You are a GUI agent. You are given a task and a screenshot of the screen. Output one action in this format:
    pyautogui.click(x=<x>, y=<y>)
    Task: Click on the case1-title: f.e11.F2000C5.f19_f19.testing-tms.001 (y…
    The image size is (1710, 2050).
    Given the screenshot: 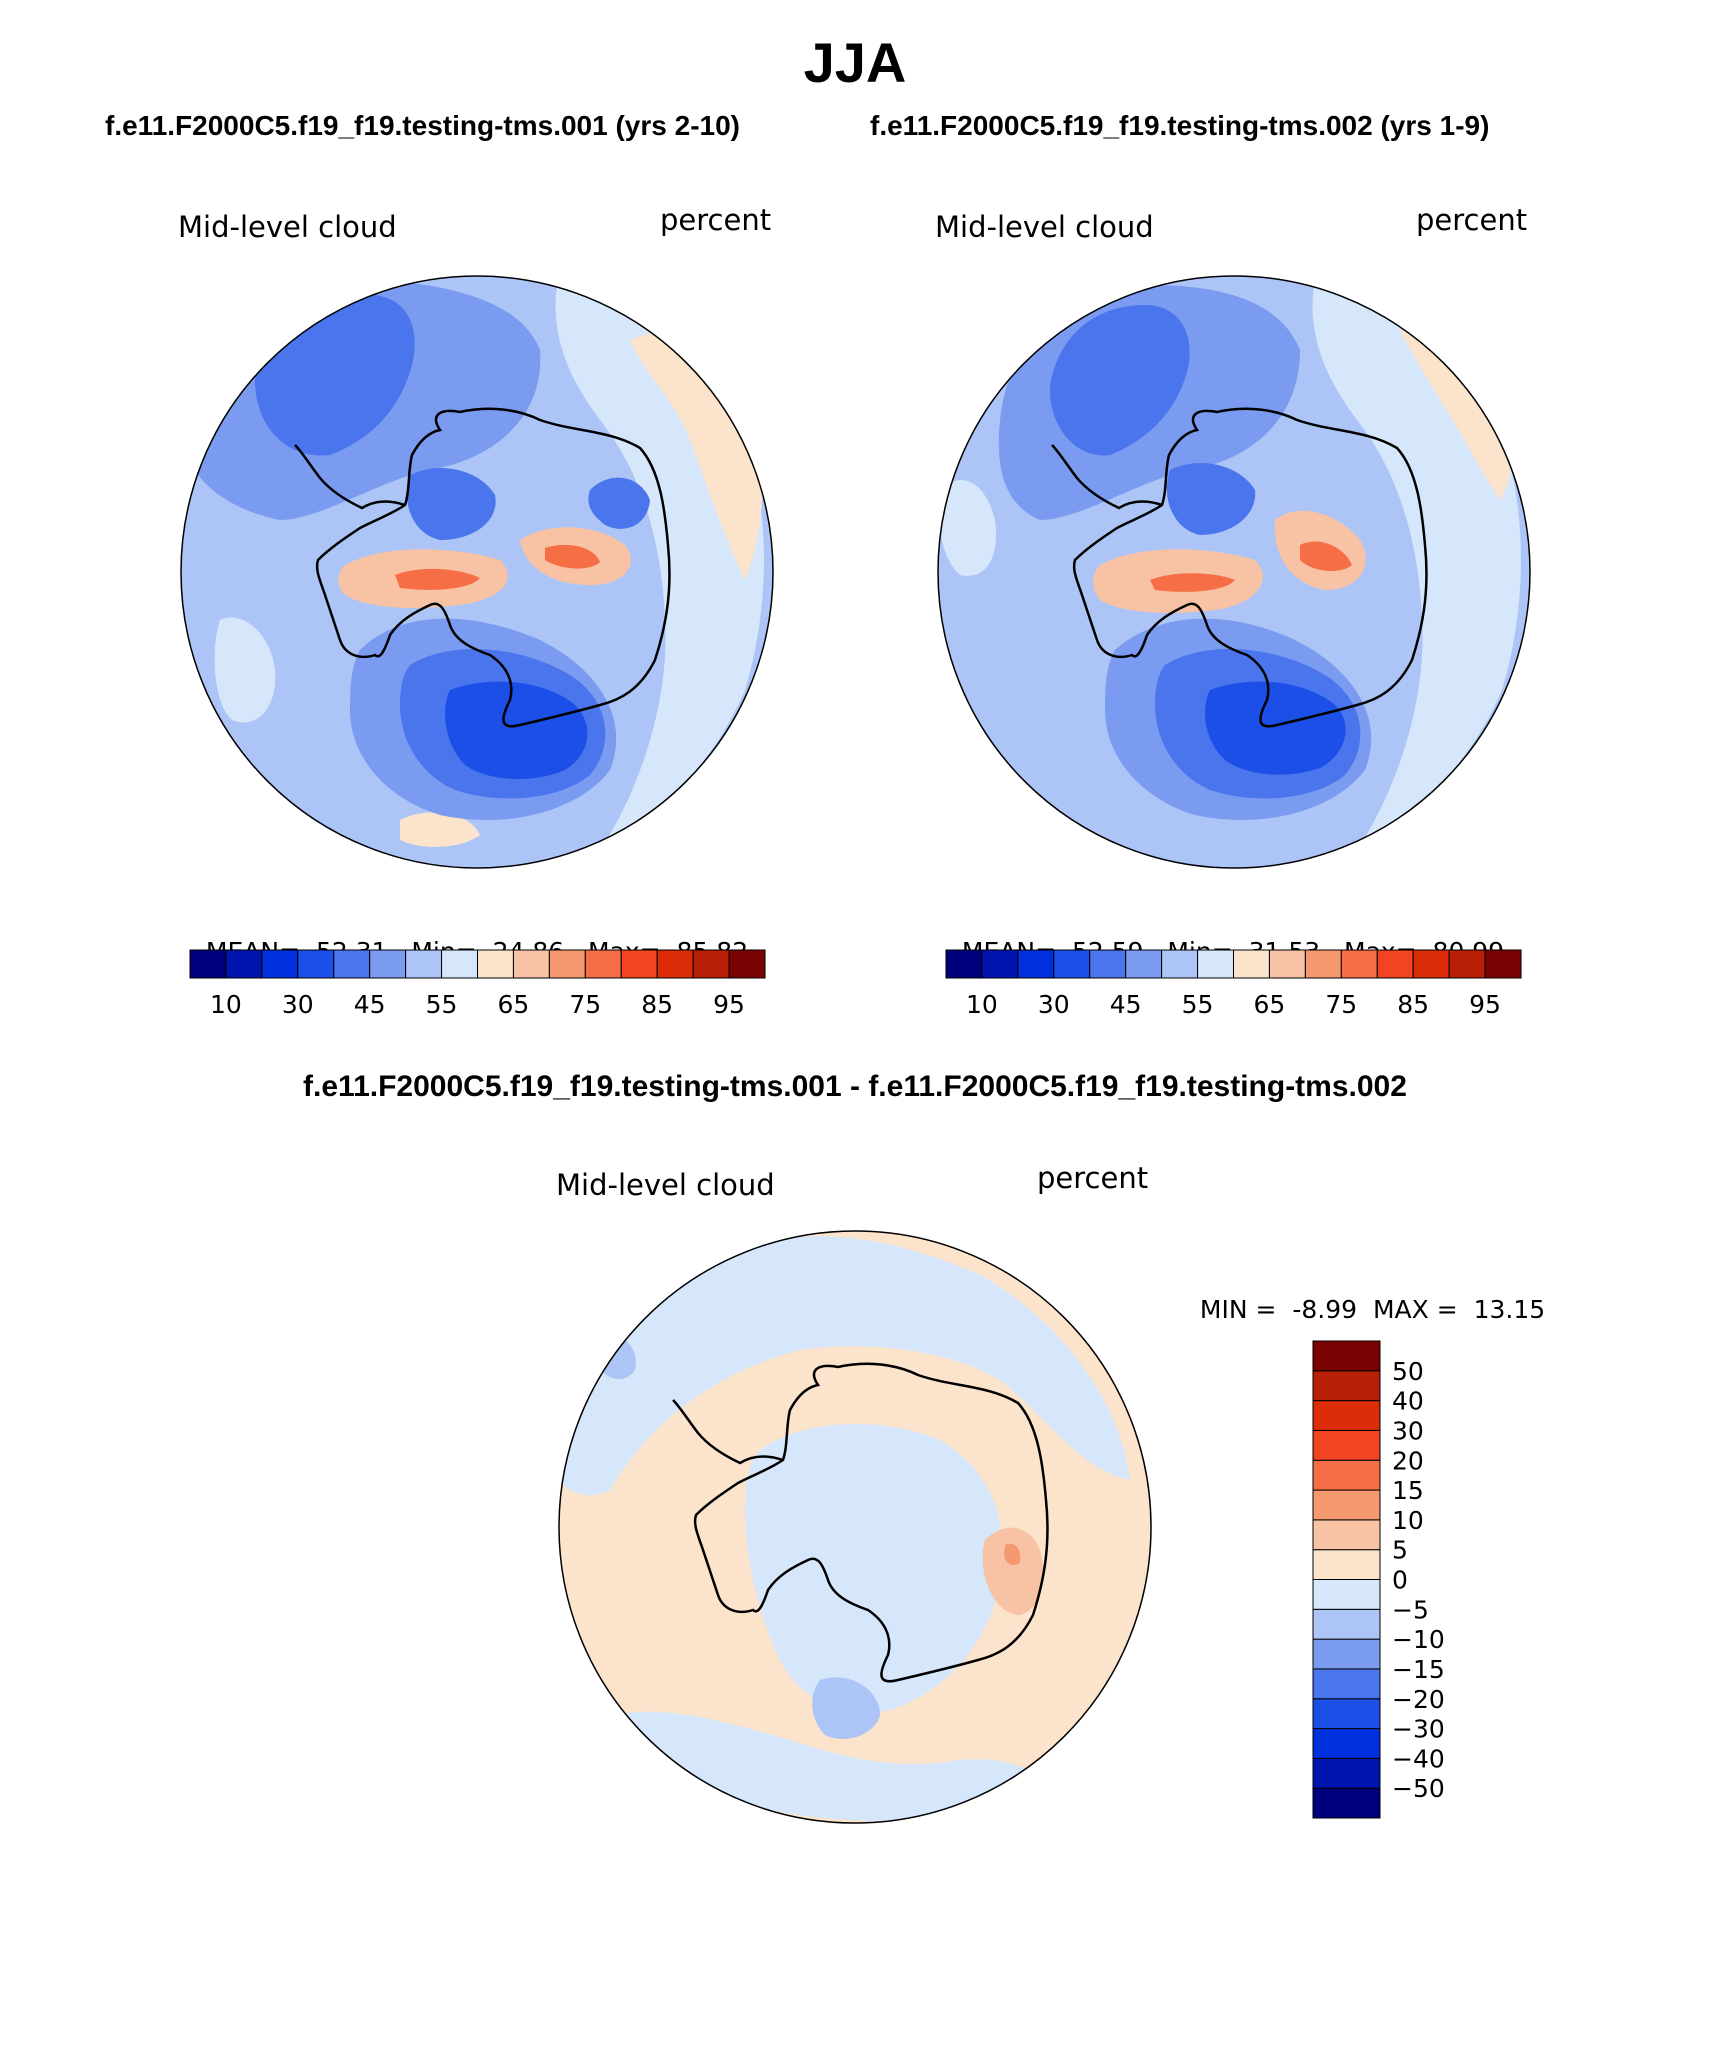 What is the action you would take?
    pyautogui.click(x=422, y=125)
    